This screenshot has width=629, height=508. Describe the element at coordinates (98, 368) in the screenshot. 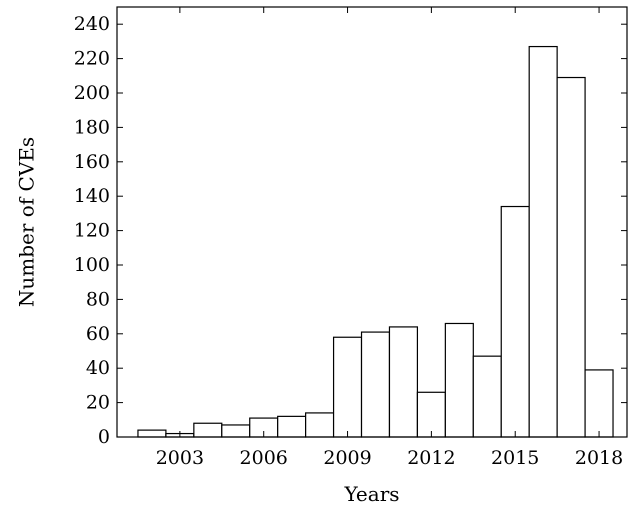

I see `y-tick-label-40: 40` at that location.